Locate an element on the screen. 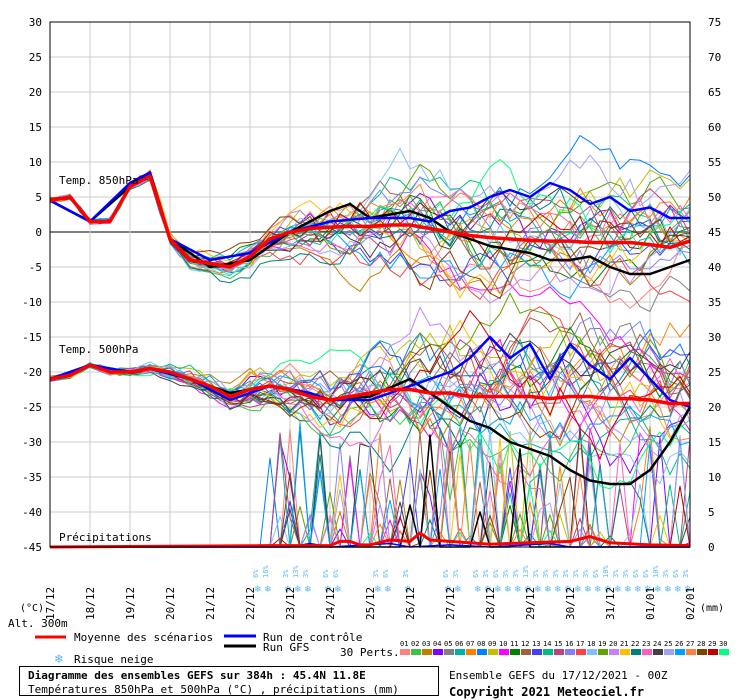  y-left-tick-label: -45 is located at coordinates (32, 547).